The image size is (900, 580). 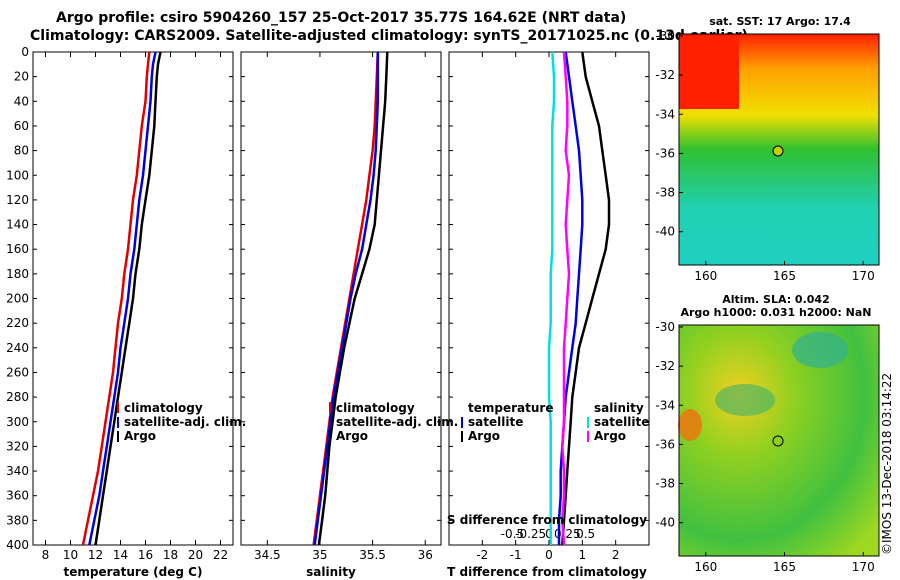 I want to click on x-tick-label: 10, so click(x=70, y=555).